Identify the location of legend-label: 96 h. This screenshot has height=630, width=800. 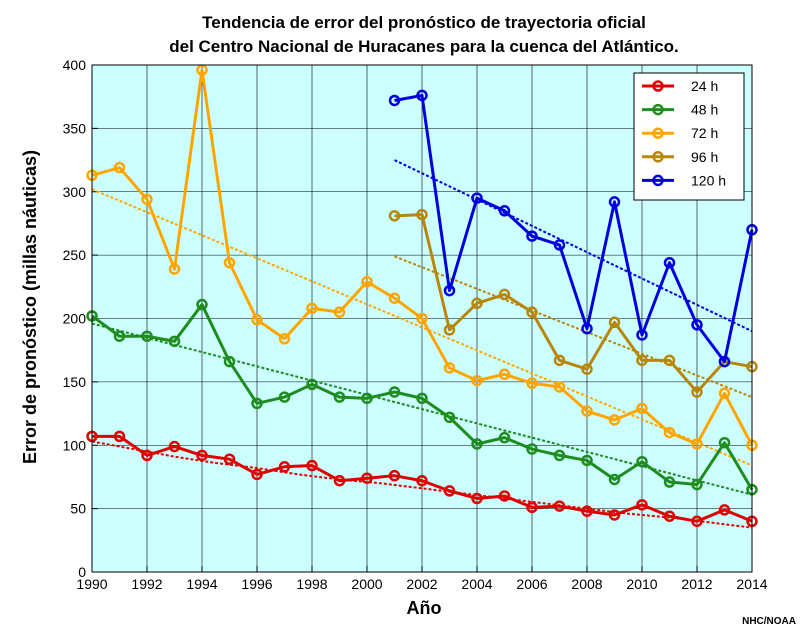
(704, 157).